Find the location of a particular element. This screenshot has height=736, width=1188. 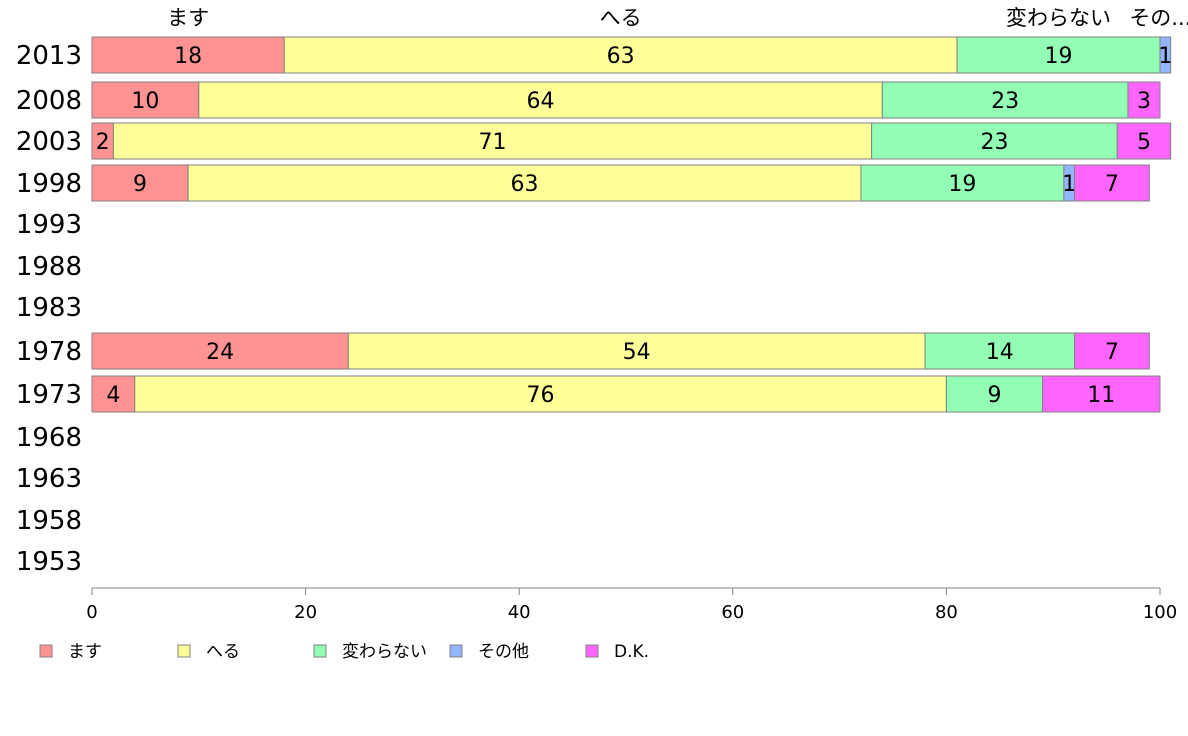

data-label-1978-series-4: 7 is located at coordinates (1112, 352).